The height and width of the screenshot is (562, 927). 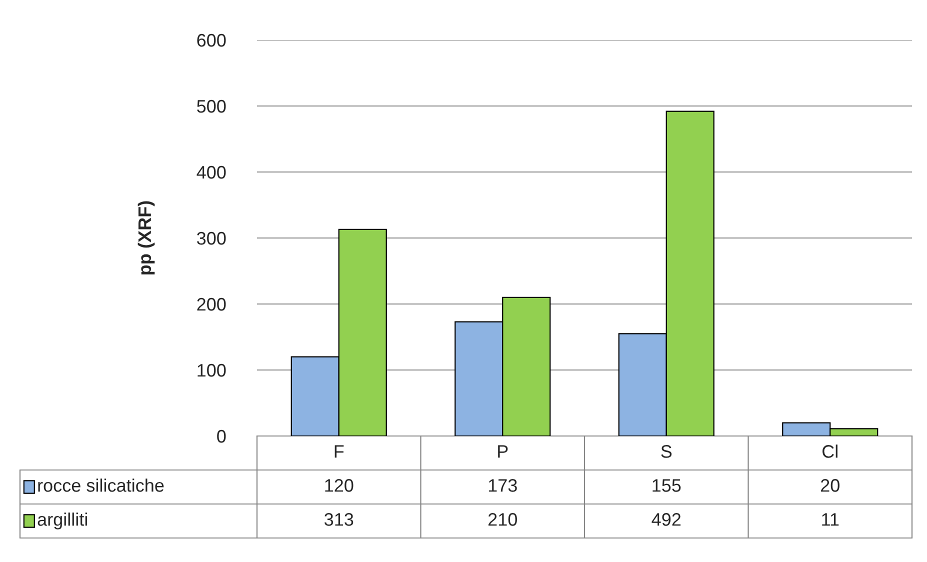 I want to click on x-tick-label: S, so click(x=666, y=451).